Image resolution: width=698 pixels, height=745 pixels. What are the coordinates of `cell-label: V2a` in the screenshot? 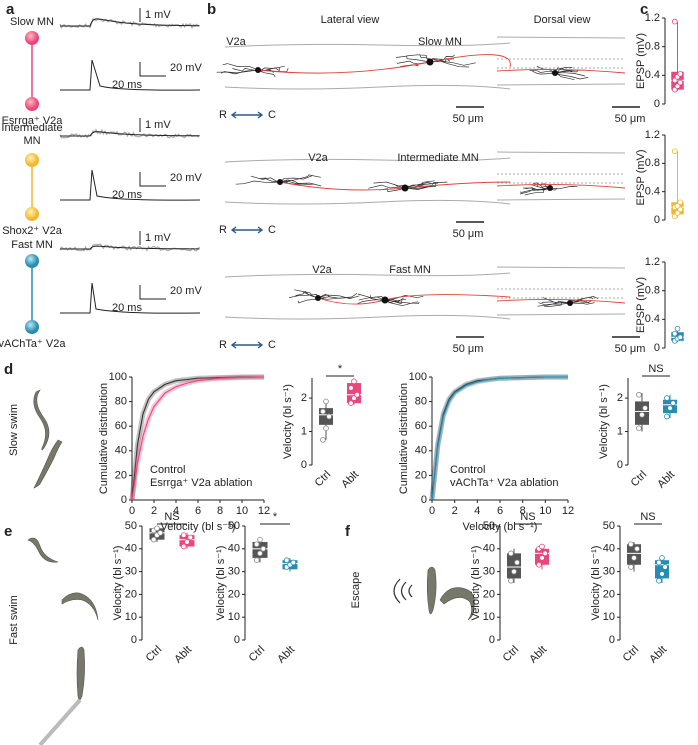 It's located at (322, 270).